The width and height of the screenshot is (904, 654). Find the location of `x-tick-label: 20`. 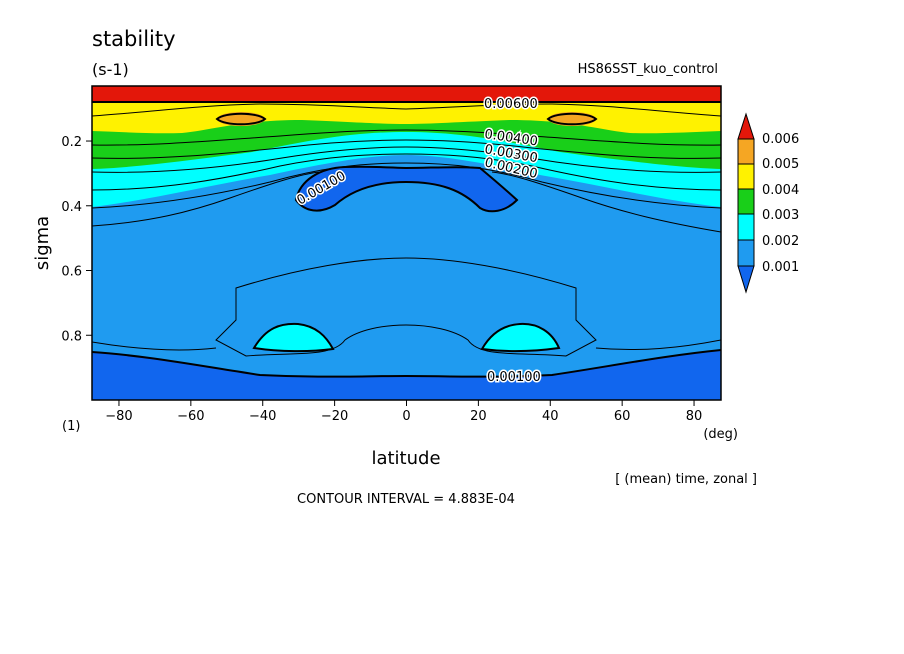

x-tick-label: 20 is located at coordinates (478, 416).